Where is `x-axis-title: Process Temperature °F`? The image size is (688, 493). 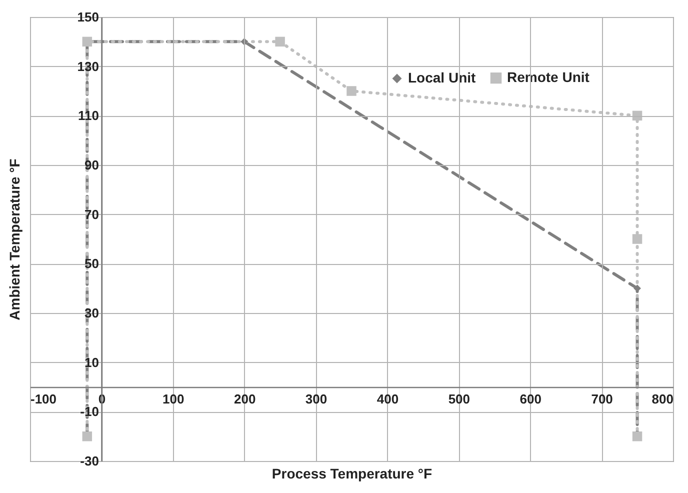 x-axis-title: Process Temperature °F is located at coordinates (352, 474).